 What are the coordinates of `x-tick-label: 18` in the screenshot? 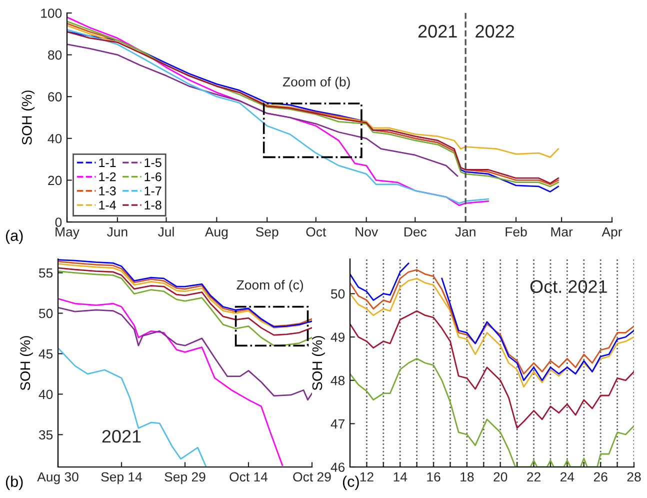 It's located at (467, 477).